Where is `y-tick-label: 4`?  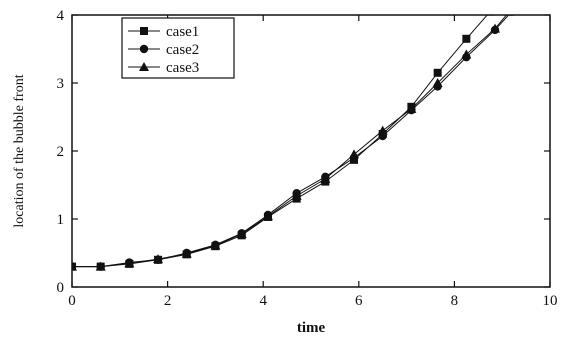
y-tick-label: 4 is located at coordinates (61, 16).